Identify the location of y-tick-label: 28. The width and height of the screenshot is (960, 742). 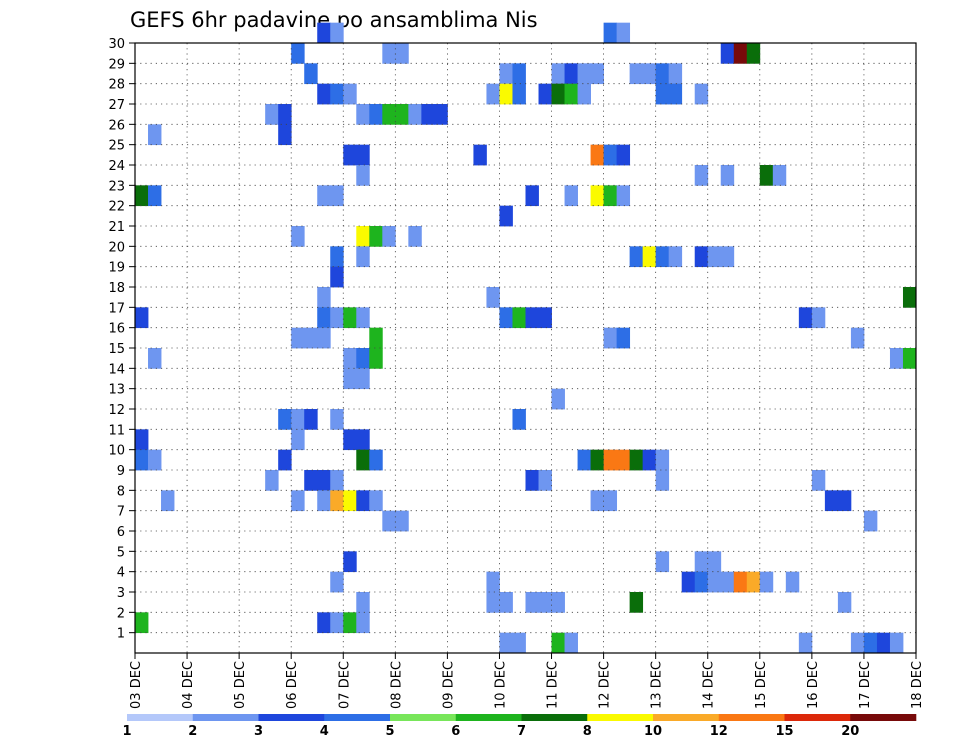
(116, 85).